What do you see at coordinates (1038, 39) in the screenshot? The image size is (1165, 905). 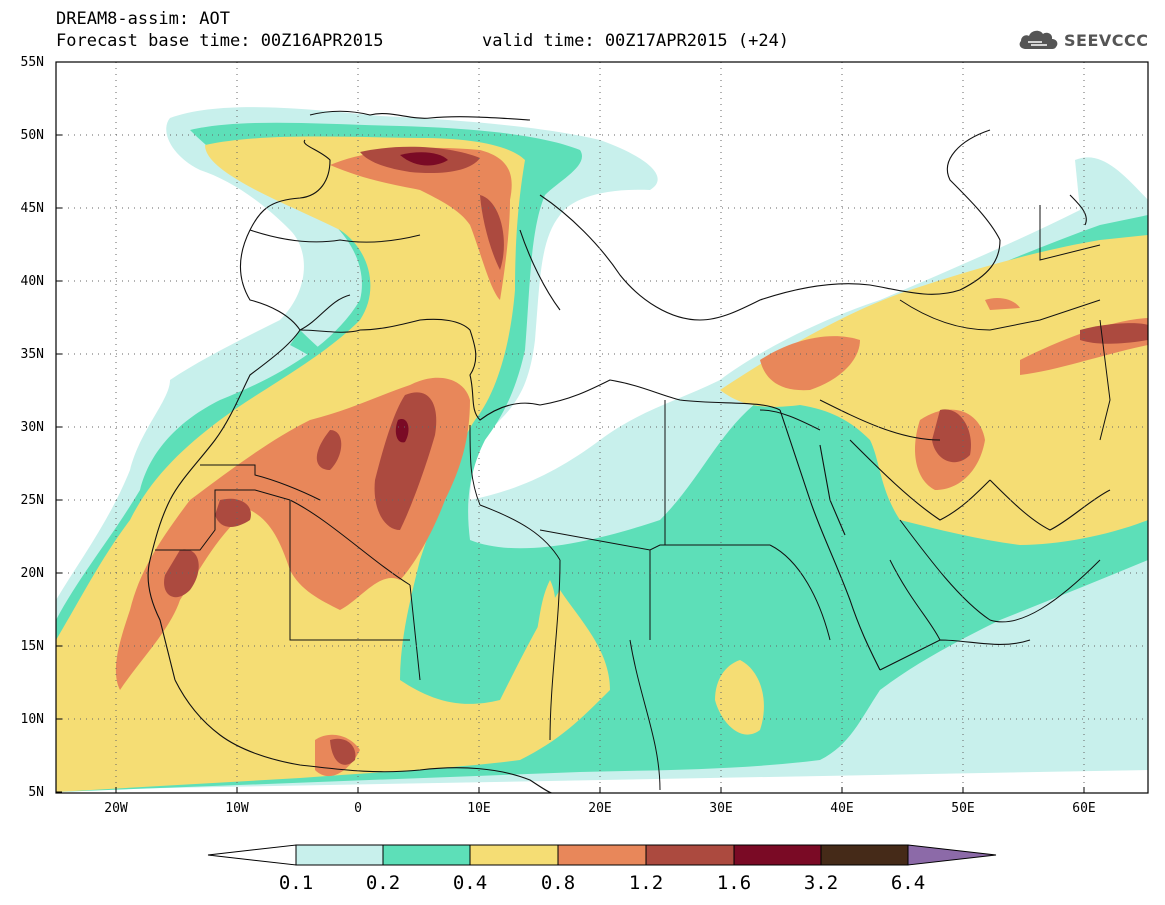 I see `cloud-icon` at bounding box center [1038, 39].